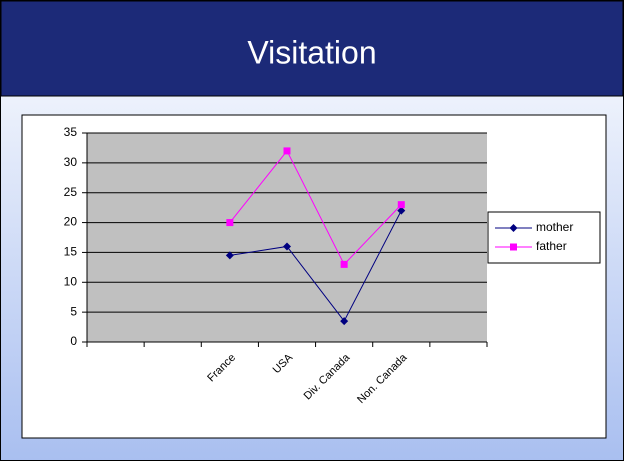 This screenshot has height=466, width=624. I want to click on legend, so click(544, 237).